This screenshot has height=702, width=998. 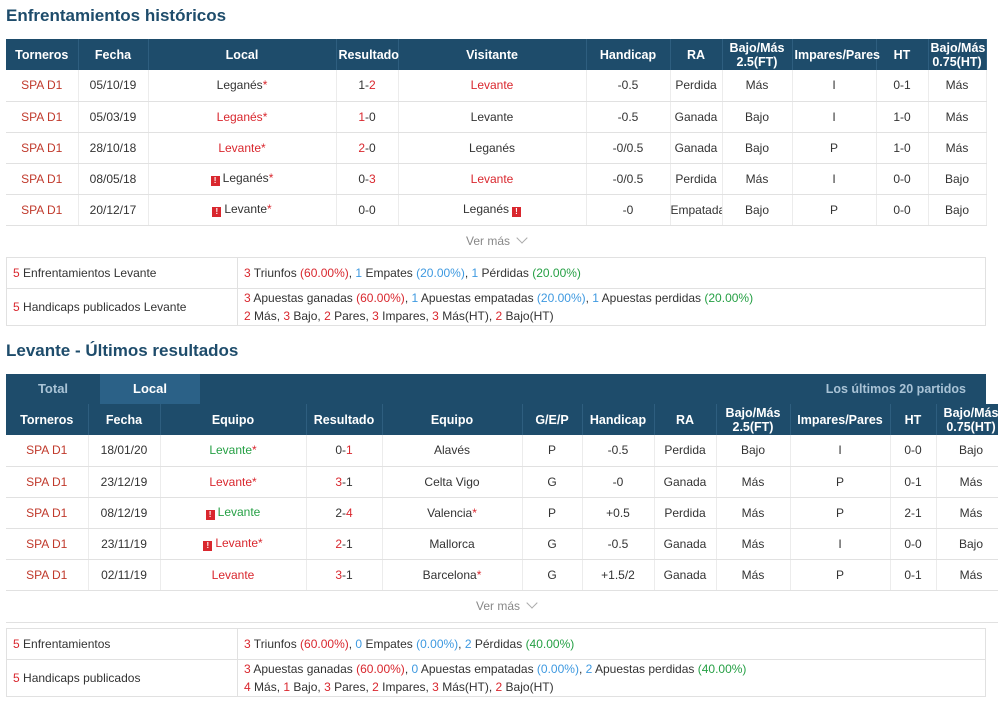 I want to click on away-team-cell: Valencia*, so click(x=452, y=513).